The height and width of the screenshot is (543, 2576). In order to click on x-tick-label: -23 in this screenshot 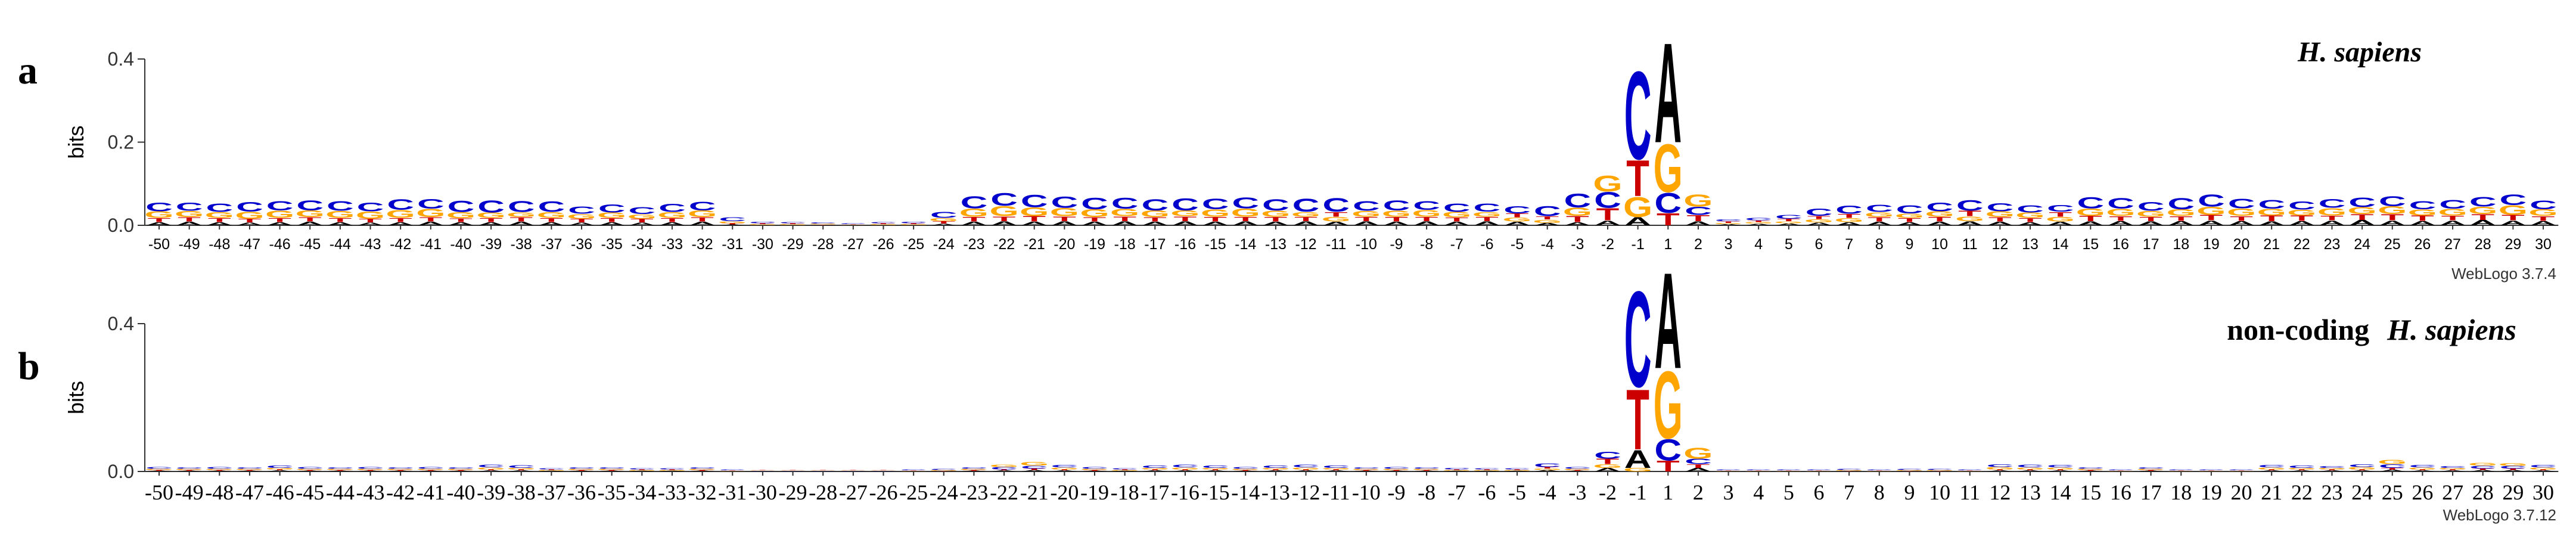, I will do `click(973, 244)`.